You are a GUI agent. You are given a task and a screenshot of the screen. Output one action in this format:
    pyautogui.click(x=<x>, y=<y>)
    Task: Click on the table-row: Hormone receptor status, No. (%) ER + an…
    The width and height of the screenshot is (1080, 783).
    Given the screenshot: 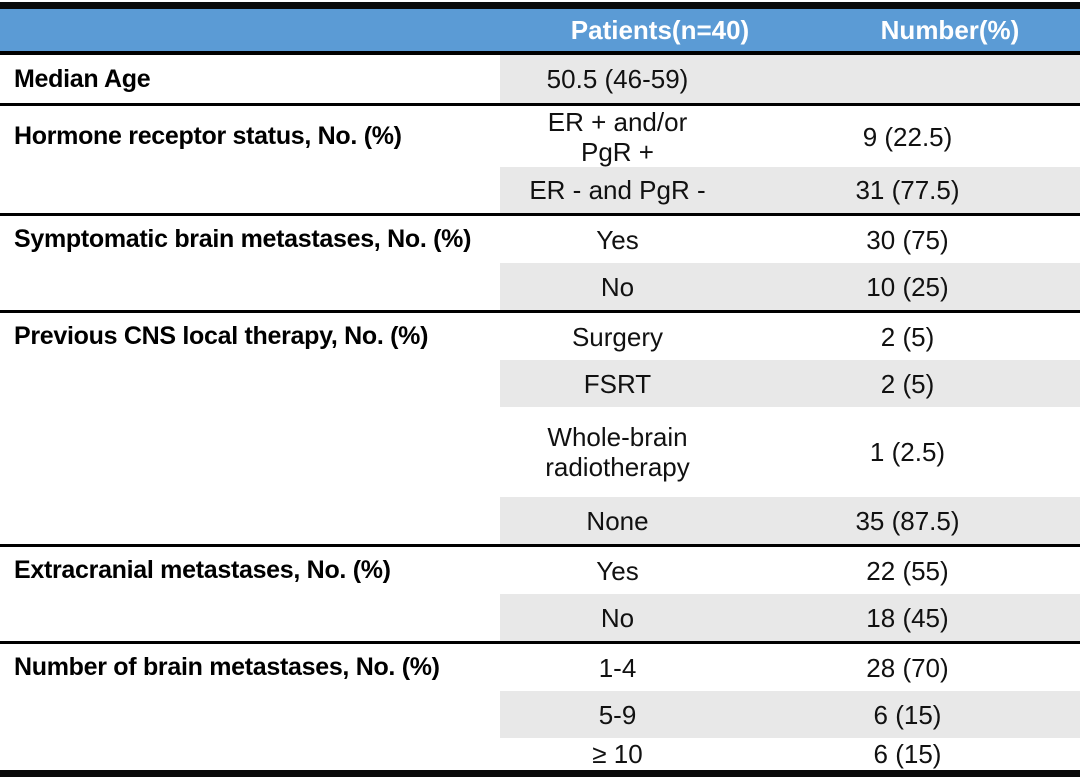 What is the action you would take?
    pyautogui.click(x=540, y=159)
    